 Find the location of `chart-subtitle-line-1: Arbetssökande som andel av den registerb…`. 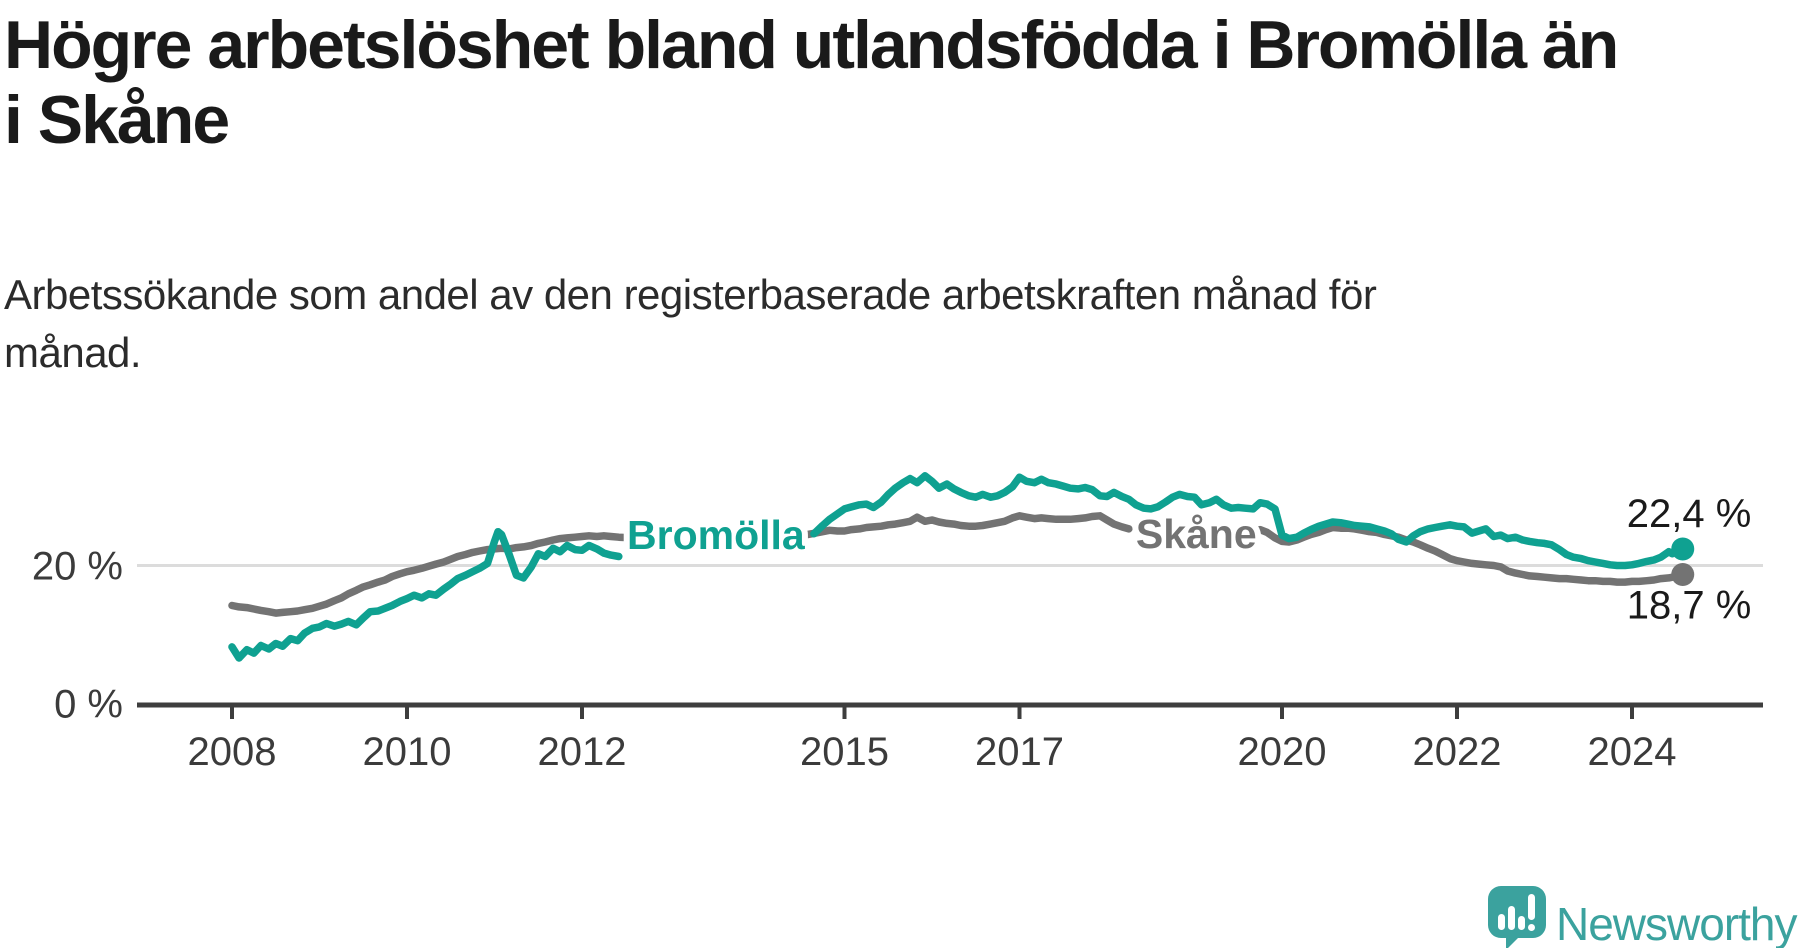

chart-subtitle-line-1: Arbetssökande som andel av den registerb… is located at coordinates (690, 294).